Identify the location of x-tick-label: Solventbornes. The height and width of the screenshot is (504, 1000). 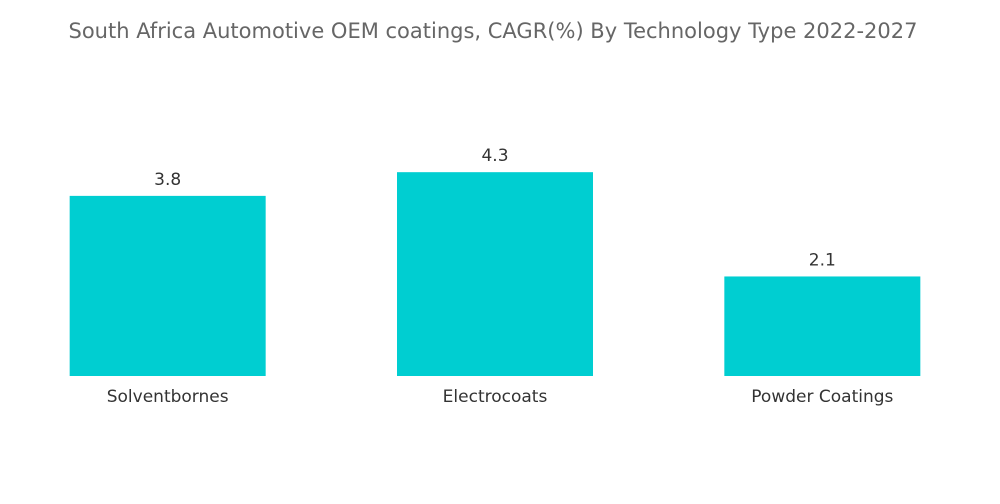
(168, 397).